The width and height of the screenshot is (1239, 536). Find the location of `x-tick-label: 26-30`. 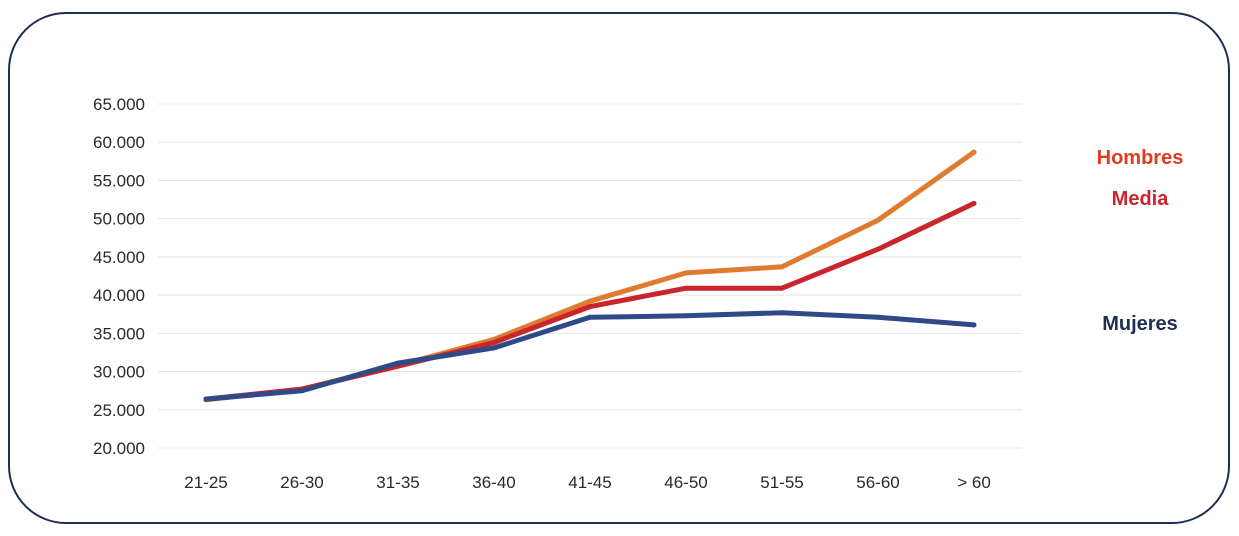

x-tick-label: 26-30 is located at coordinates (301, 482).